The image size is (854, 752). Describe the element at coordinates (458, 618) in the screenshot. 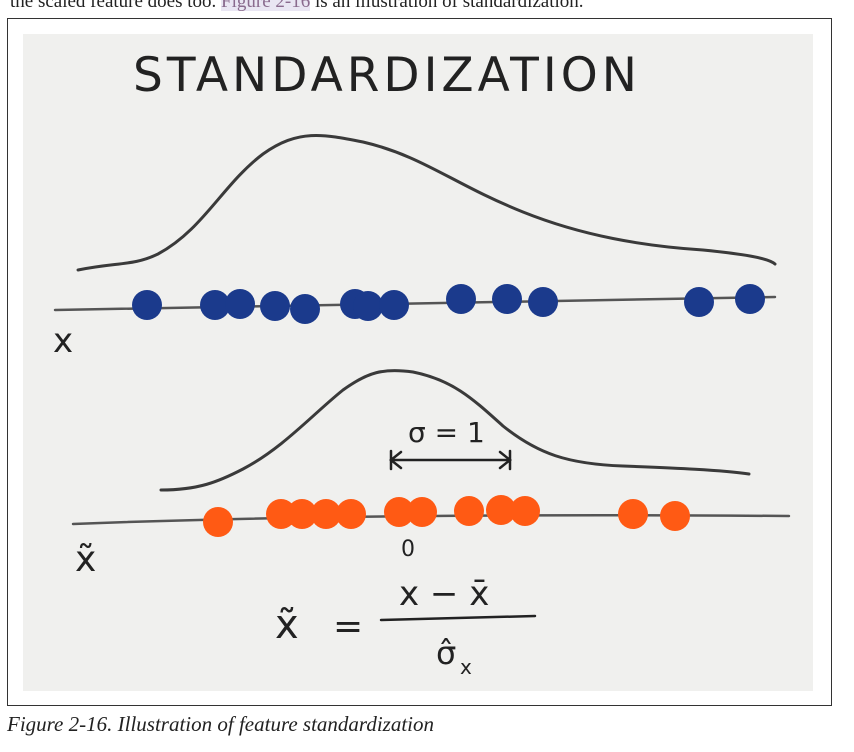

I see `fraction-bar` at that location.